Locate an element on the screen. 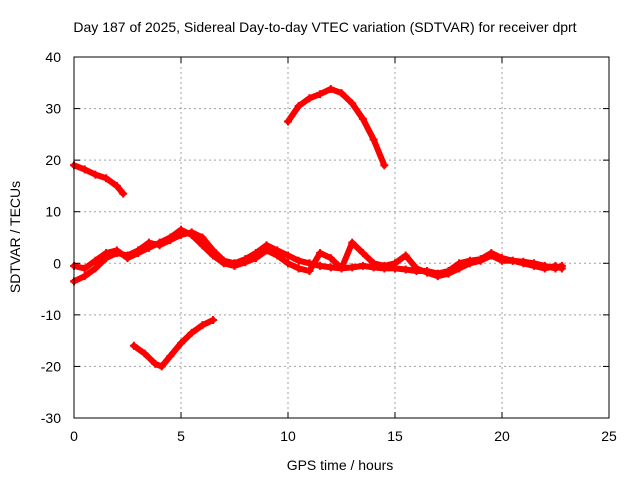  x-tick-label: 20 is located at coordinates (502, 436).